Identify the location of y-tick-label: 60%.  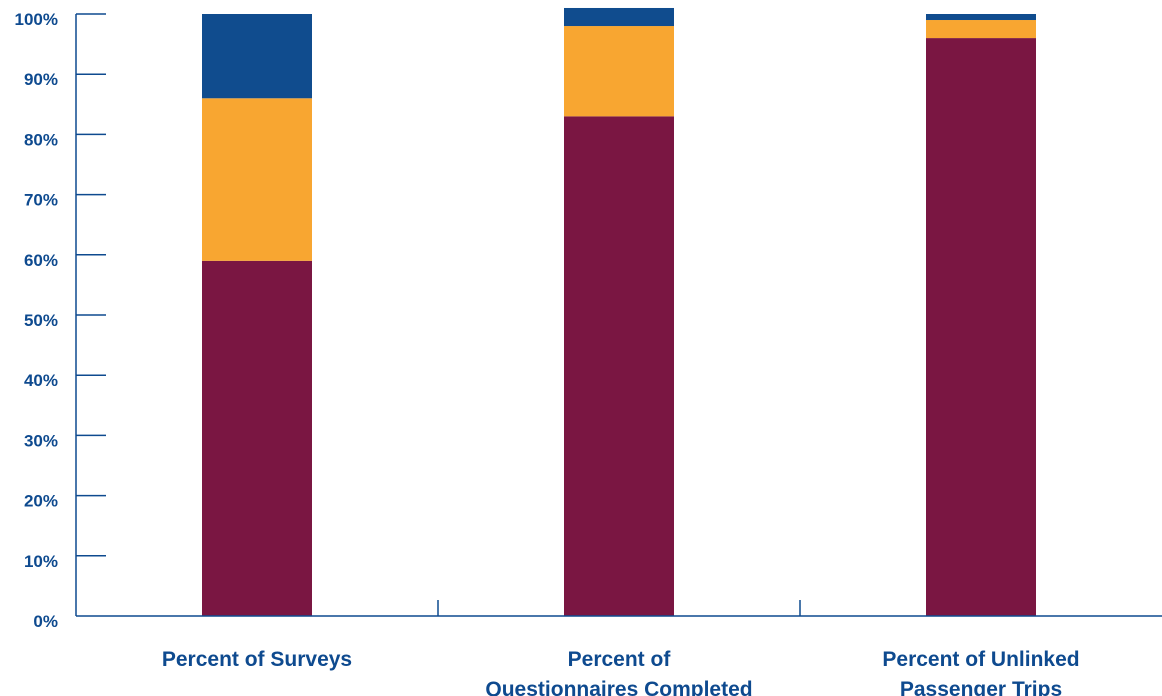
(41, 260).